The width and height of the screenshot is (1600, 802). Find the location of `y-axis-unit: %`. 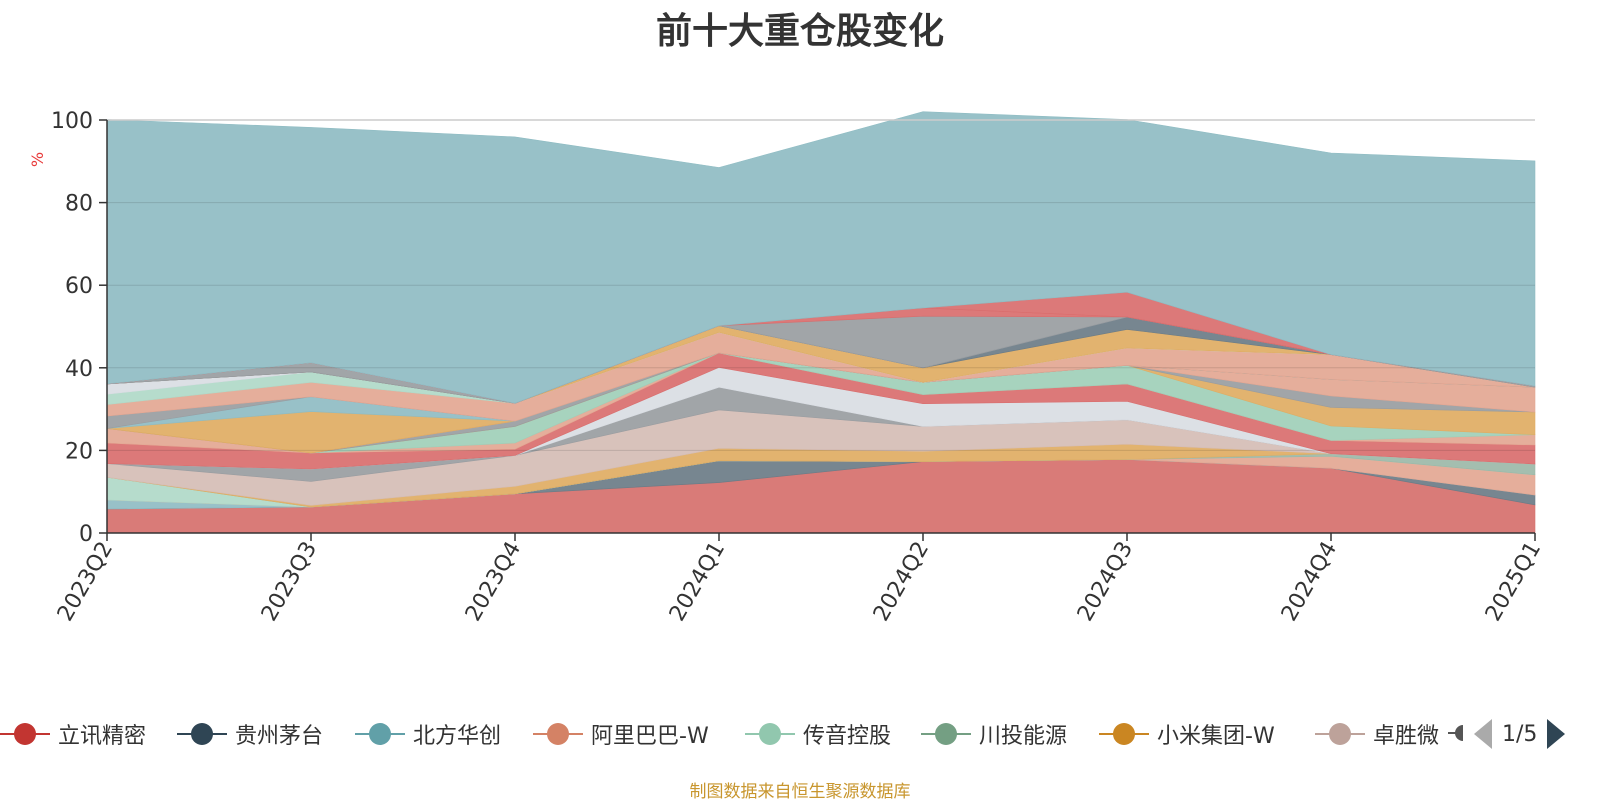

y-axis-unit: % is located at coordinates (38, 159).